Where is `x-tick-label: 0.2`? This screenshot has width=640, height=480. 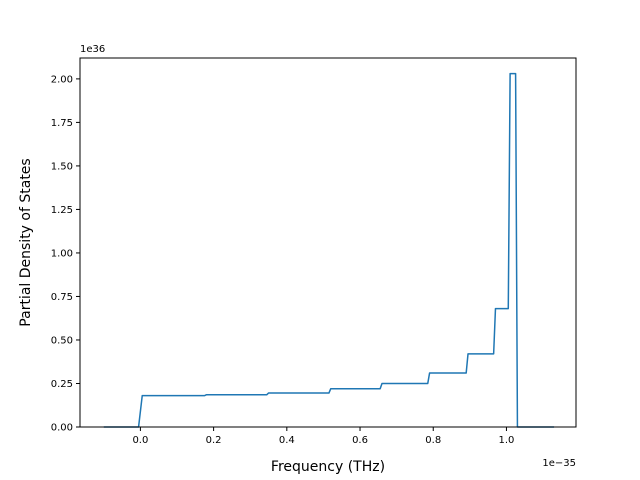 x-tick-label: 0.2 is located at coordinates (214, 440).